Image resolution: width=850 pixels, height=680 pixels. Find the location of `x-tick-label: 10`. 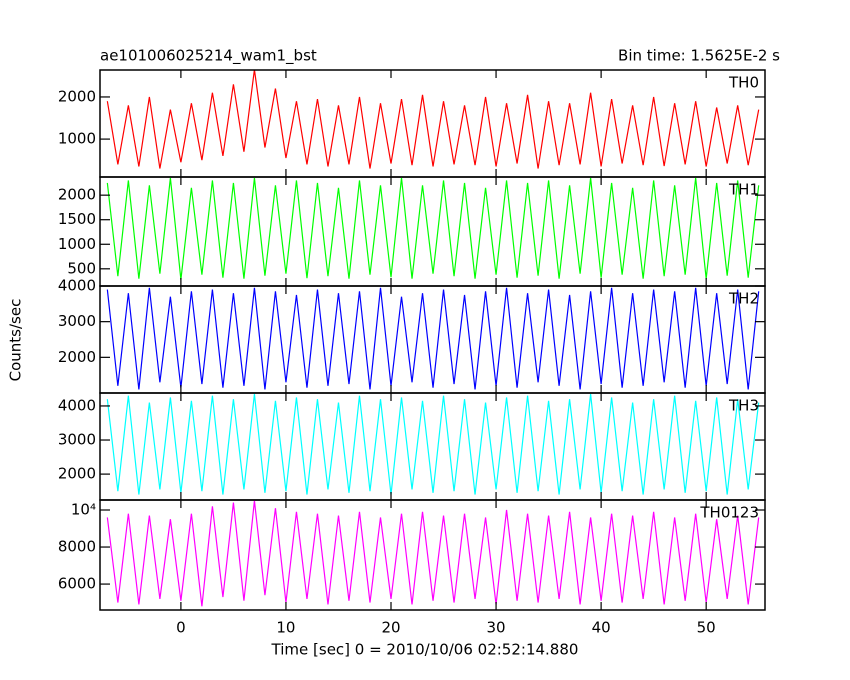

x-tick-label: 10 is located at coordinates (285, 628).